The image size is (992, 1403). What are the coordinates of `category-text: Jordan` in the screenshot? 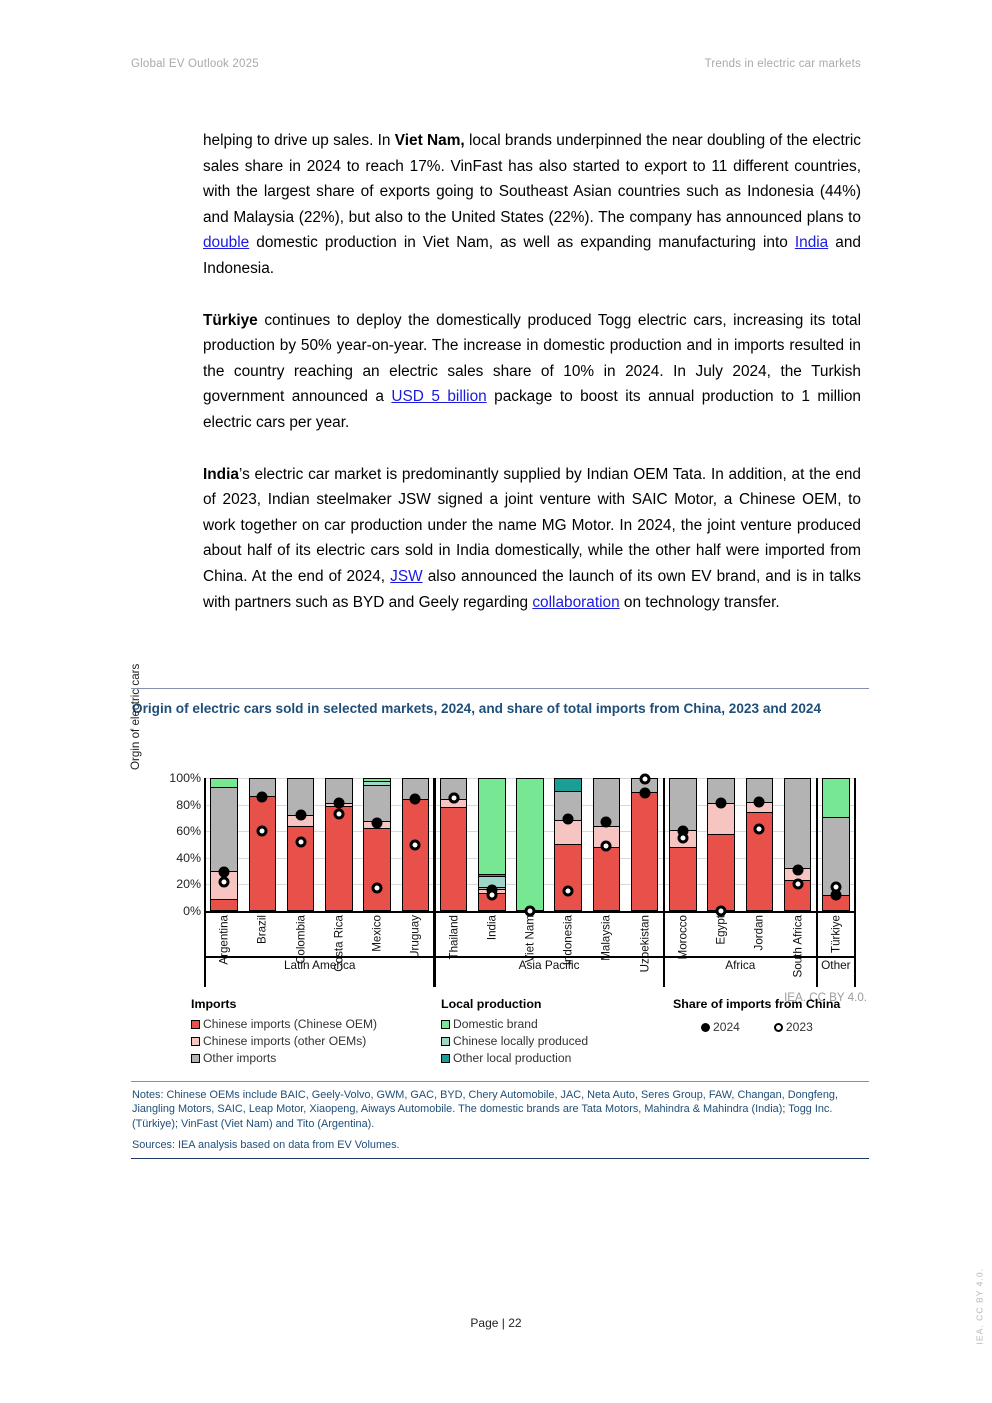 It's located at (759, 933).